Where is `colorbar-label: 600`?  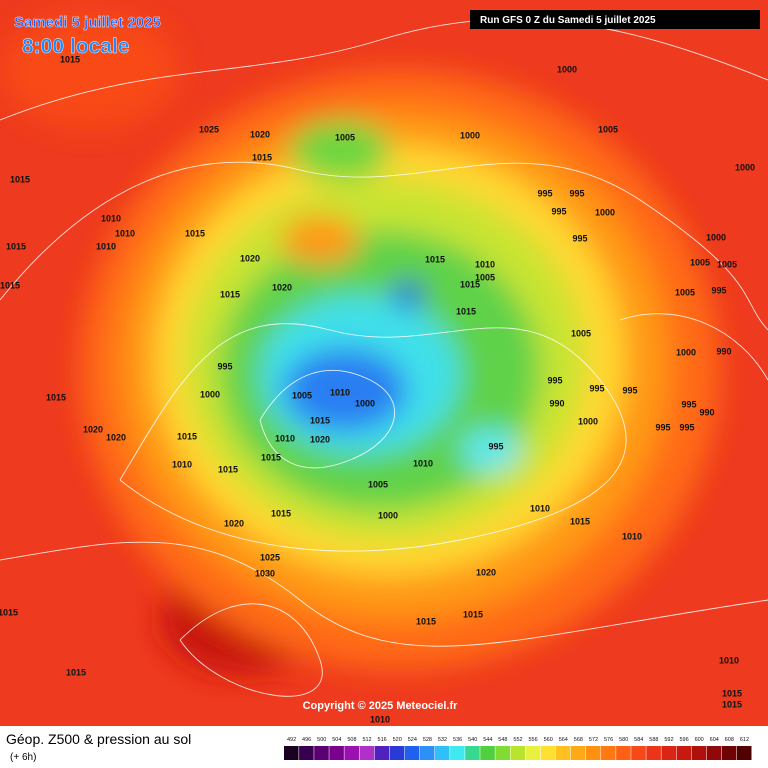 colorbar-label: 600 is located at coordinates (699, 740).